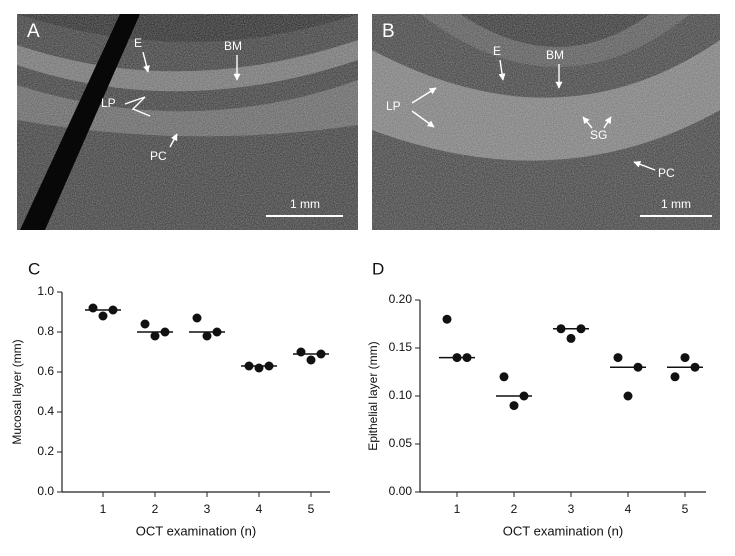 The image size is (735, 556). What do you see at coordinates (378, 268) in the screenshot?
I see `panel-label: D` at bounding box center [378, 268].